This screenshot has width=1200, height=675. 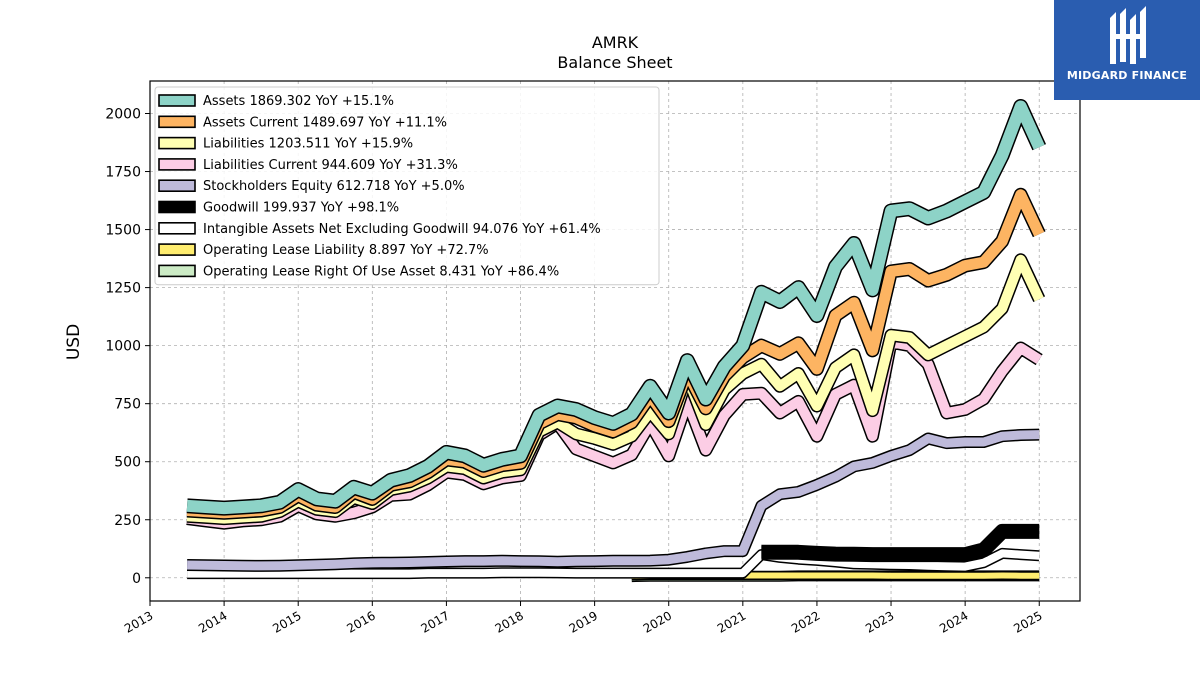 I want to click on x-tick-label: 2025, so click(x=1027, y=621).